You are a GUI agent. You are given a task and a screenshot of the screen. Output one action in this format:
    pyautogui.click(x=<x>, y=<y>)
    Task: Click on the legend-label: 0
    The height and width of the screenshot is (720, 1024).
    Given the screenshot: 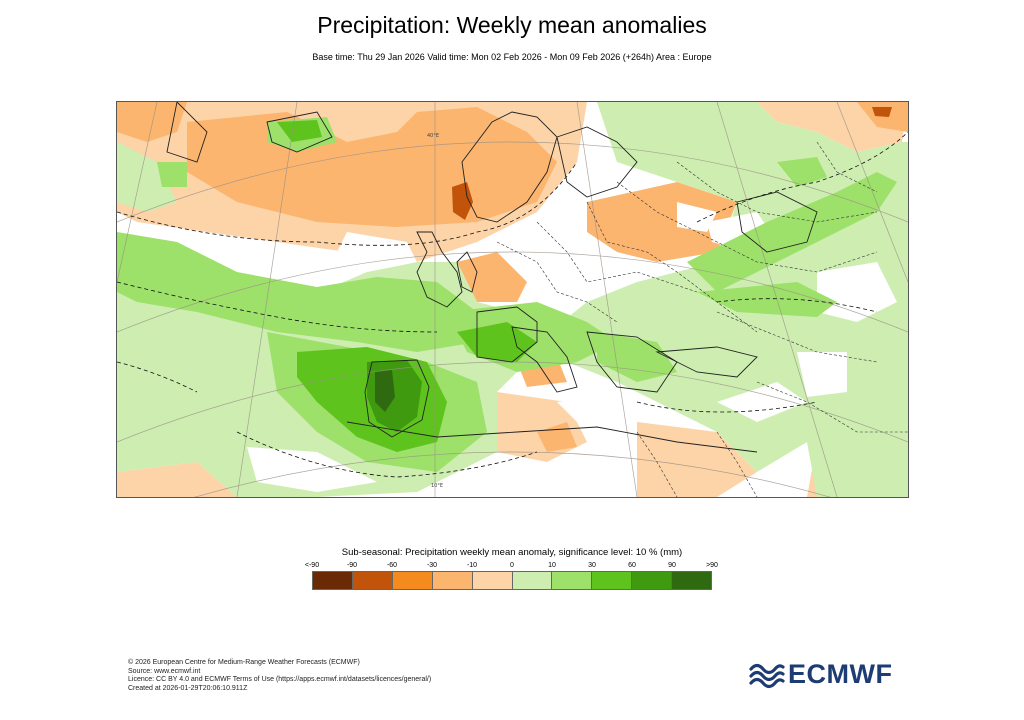 What is the action you would take?
    pyautogui.click(x=512, y=565)
    